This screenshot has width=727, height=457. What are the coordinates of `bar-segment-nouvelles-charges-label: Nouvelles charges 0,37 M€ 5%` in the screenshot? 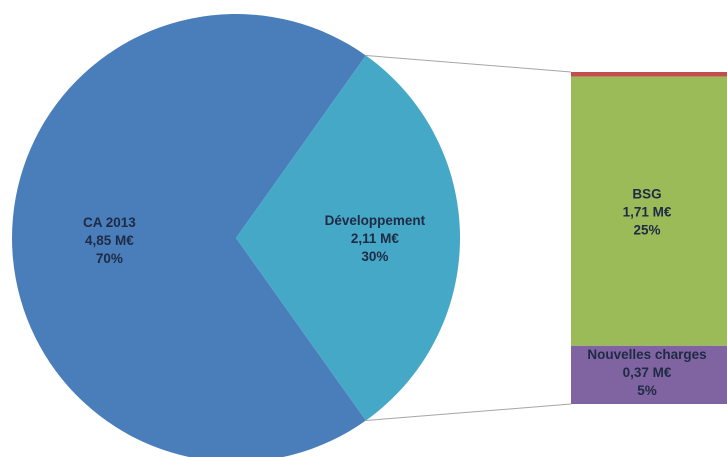 It's located at (646, 372).